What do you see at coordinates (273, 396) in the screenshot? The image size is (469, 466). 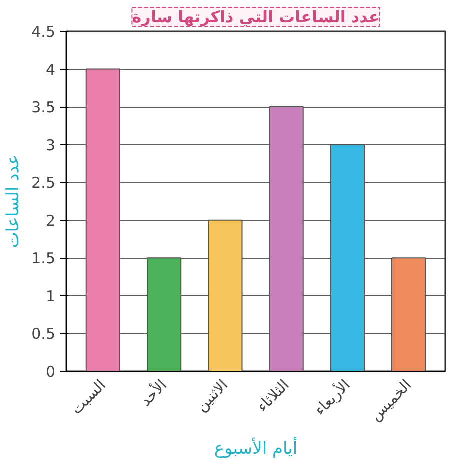 I see `x-tick-label: الثلاثاء` at bounding box center [273, 396].